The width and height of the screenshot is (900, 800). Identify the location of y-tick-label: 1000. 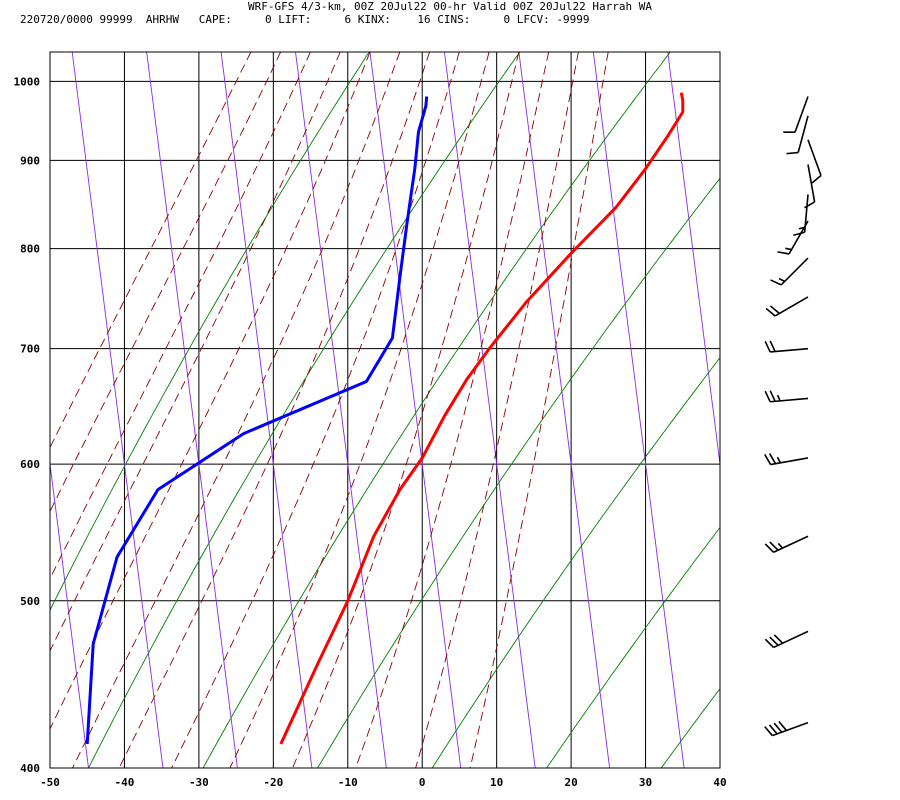
(27, 81).